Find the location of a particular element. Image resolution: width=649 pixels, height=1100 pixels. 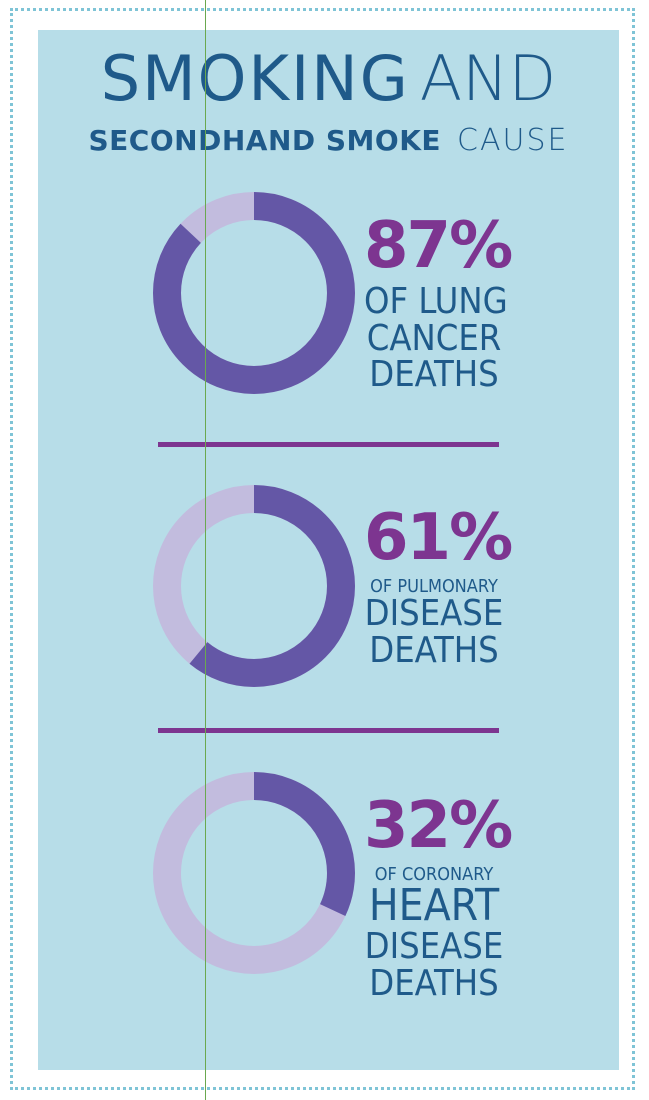

percent-label: 61% is located at coordinates (438, 538).